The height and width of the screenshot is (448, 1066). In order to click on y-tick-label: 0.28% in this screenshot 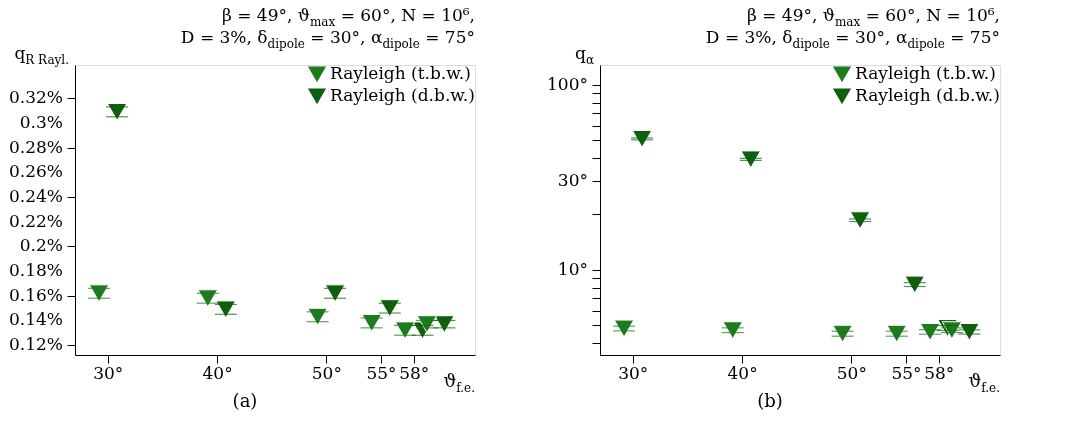, I will do `click(35, 146)`.